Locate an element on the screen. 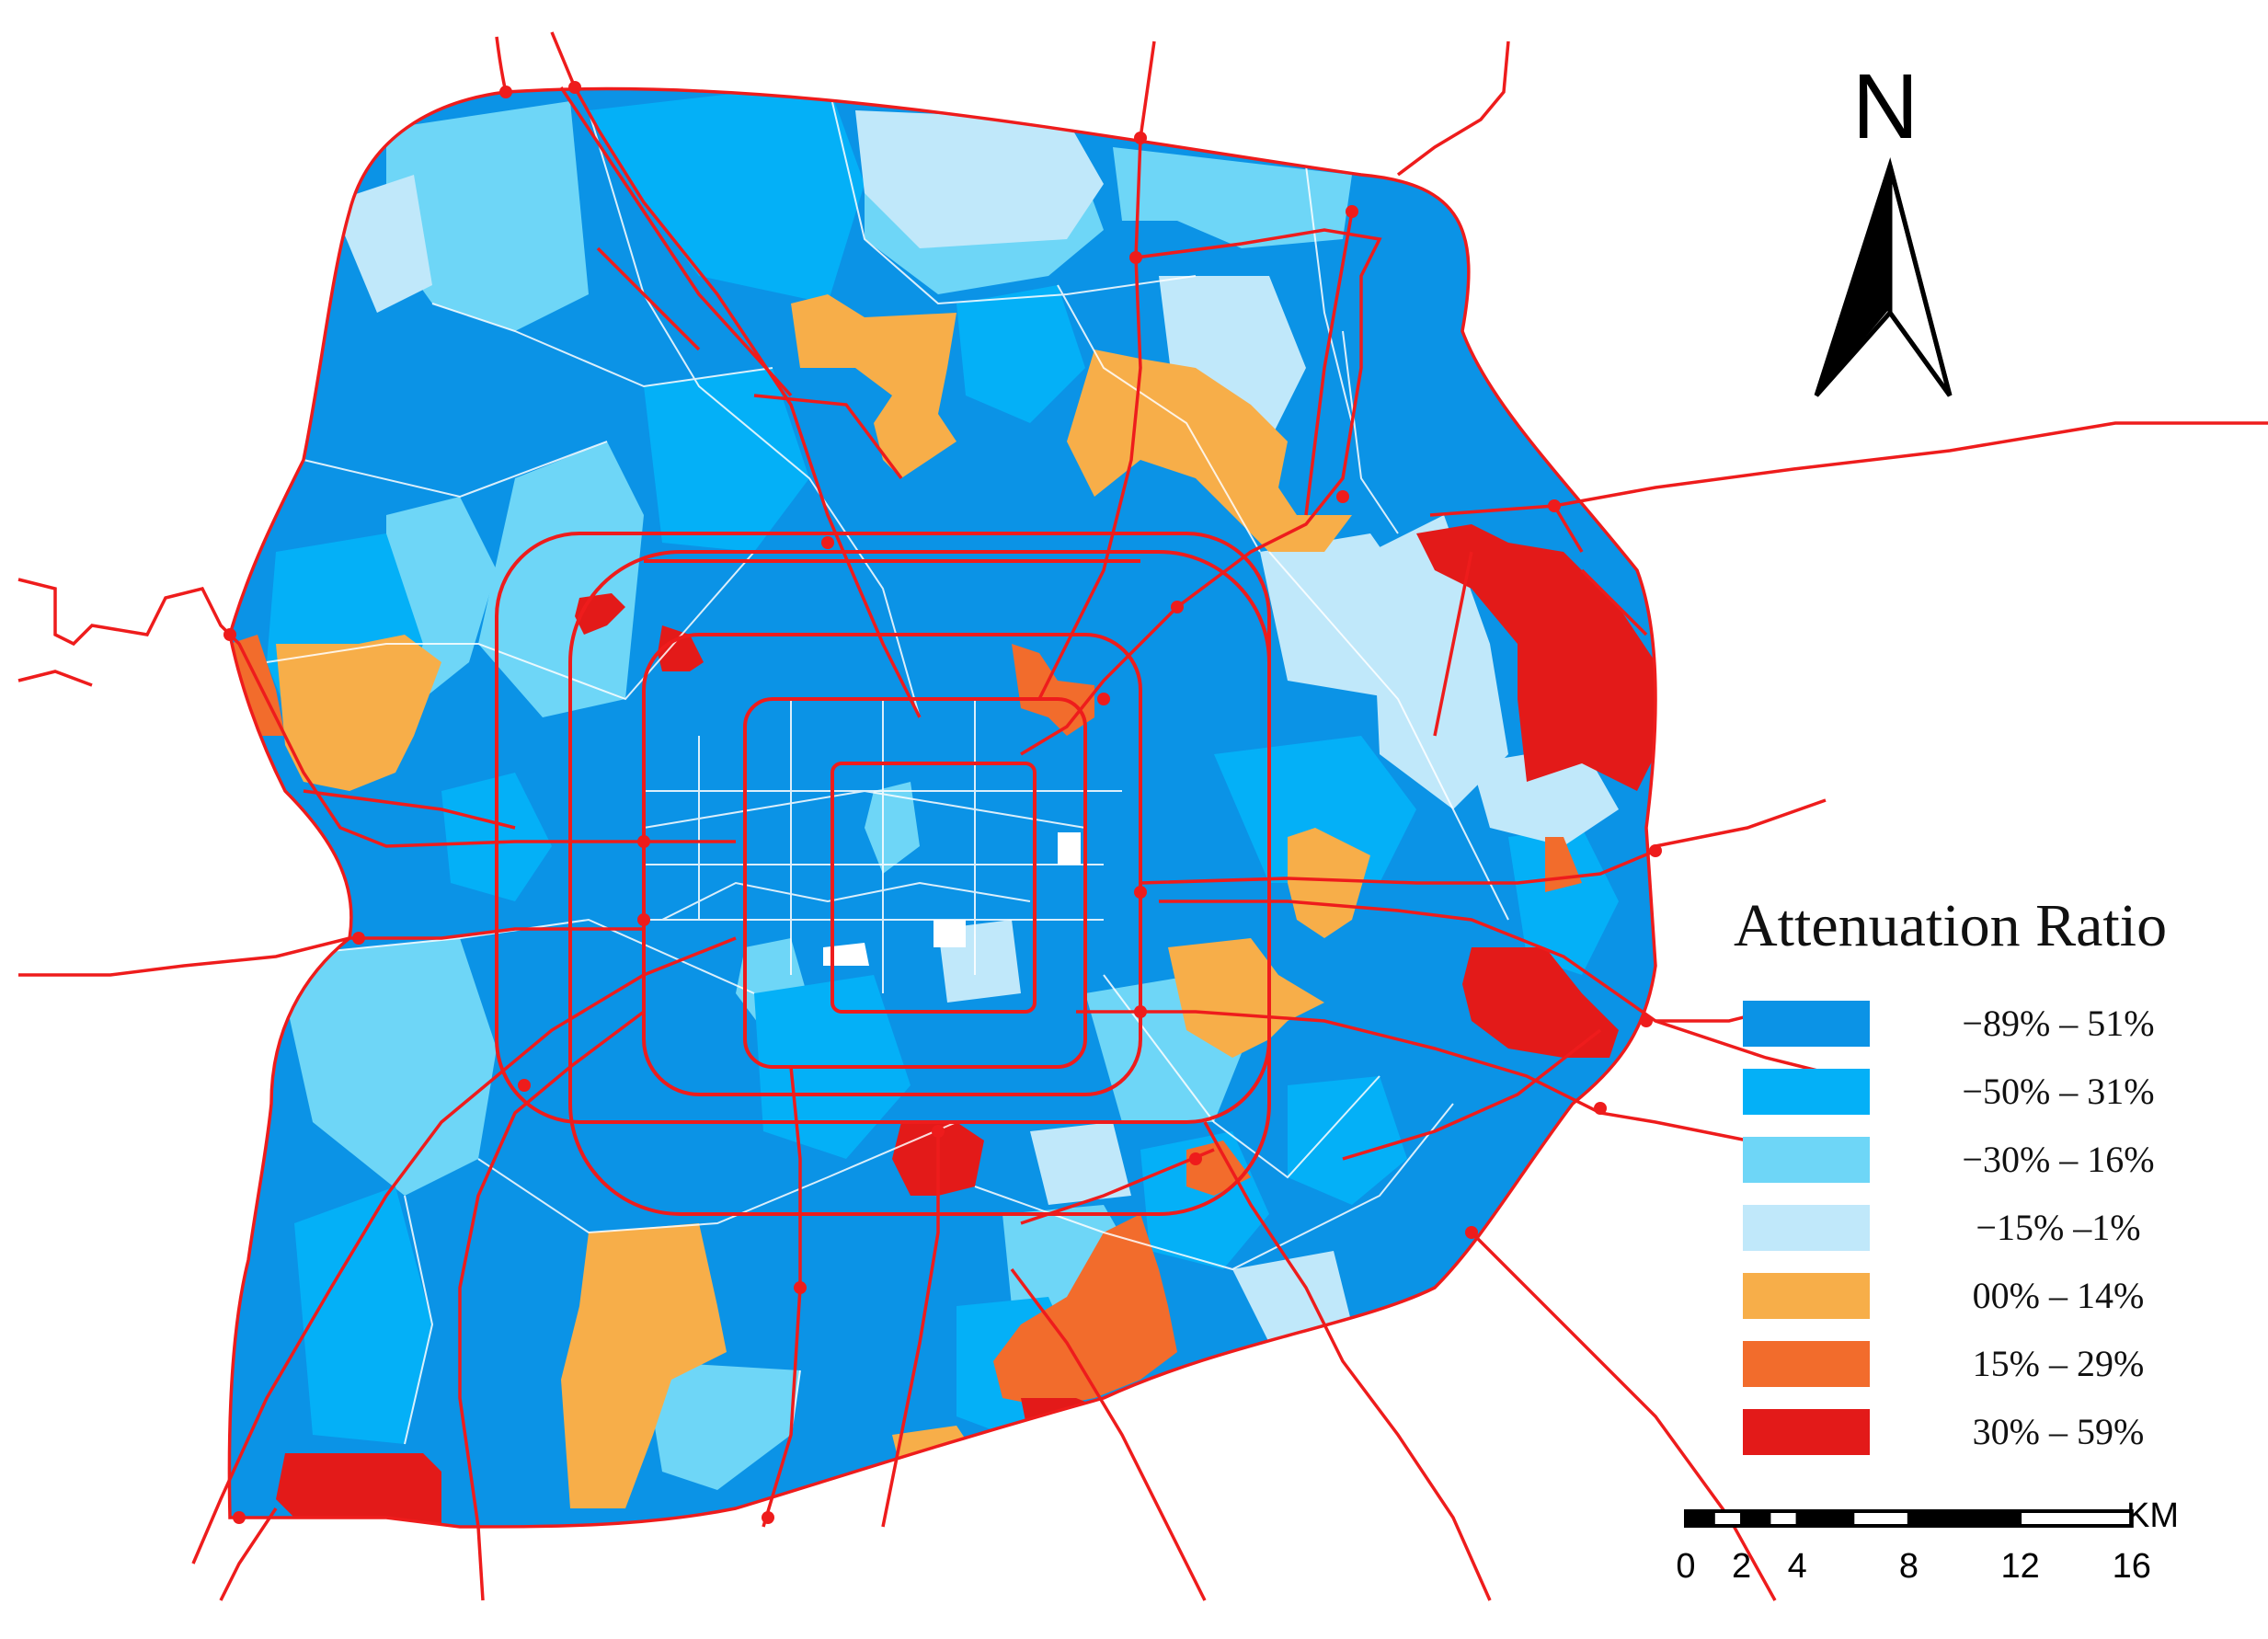  legend-label: −15% –1% is located at coordinates (2058, 1227).